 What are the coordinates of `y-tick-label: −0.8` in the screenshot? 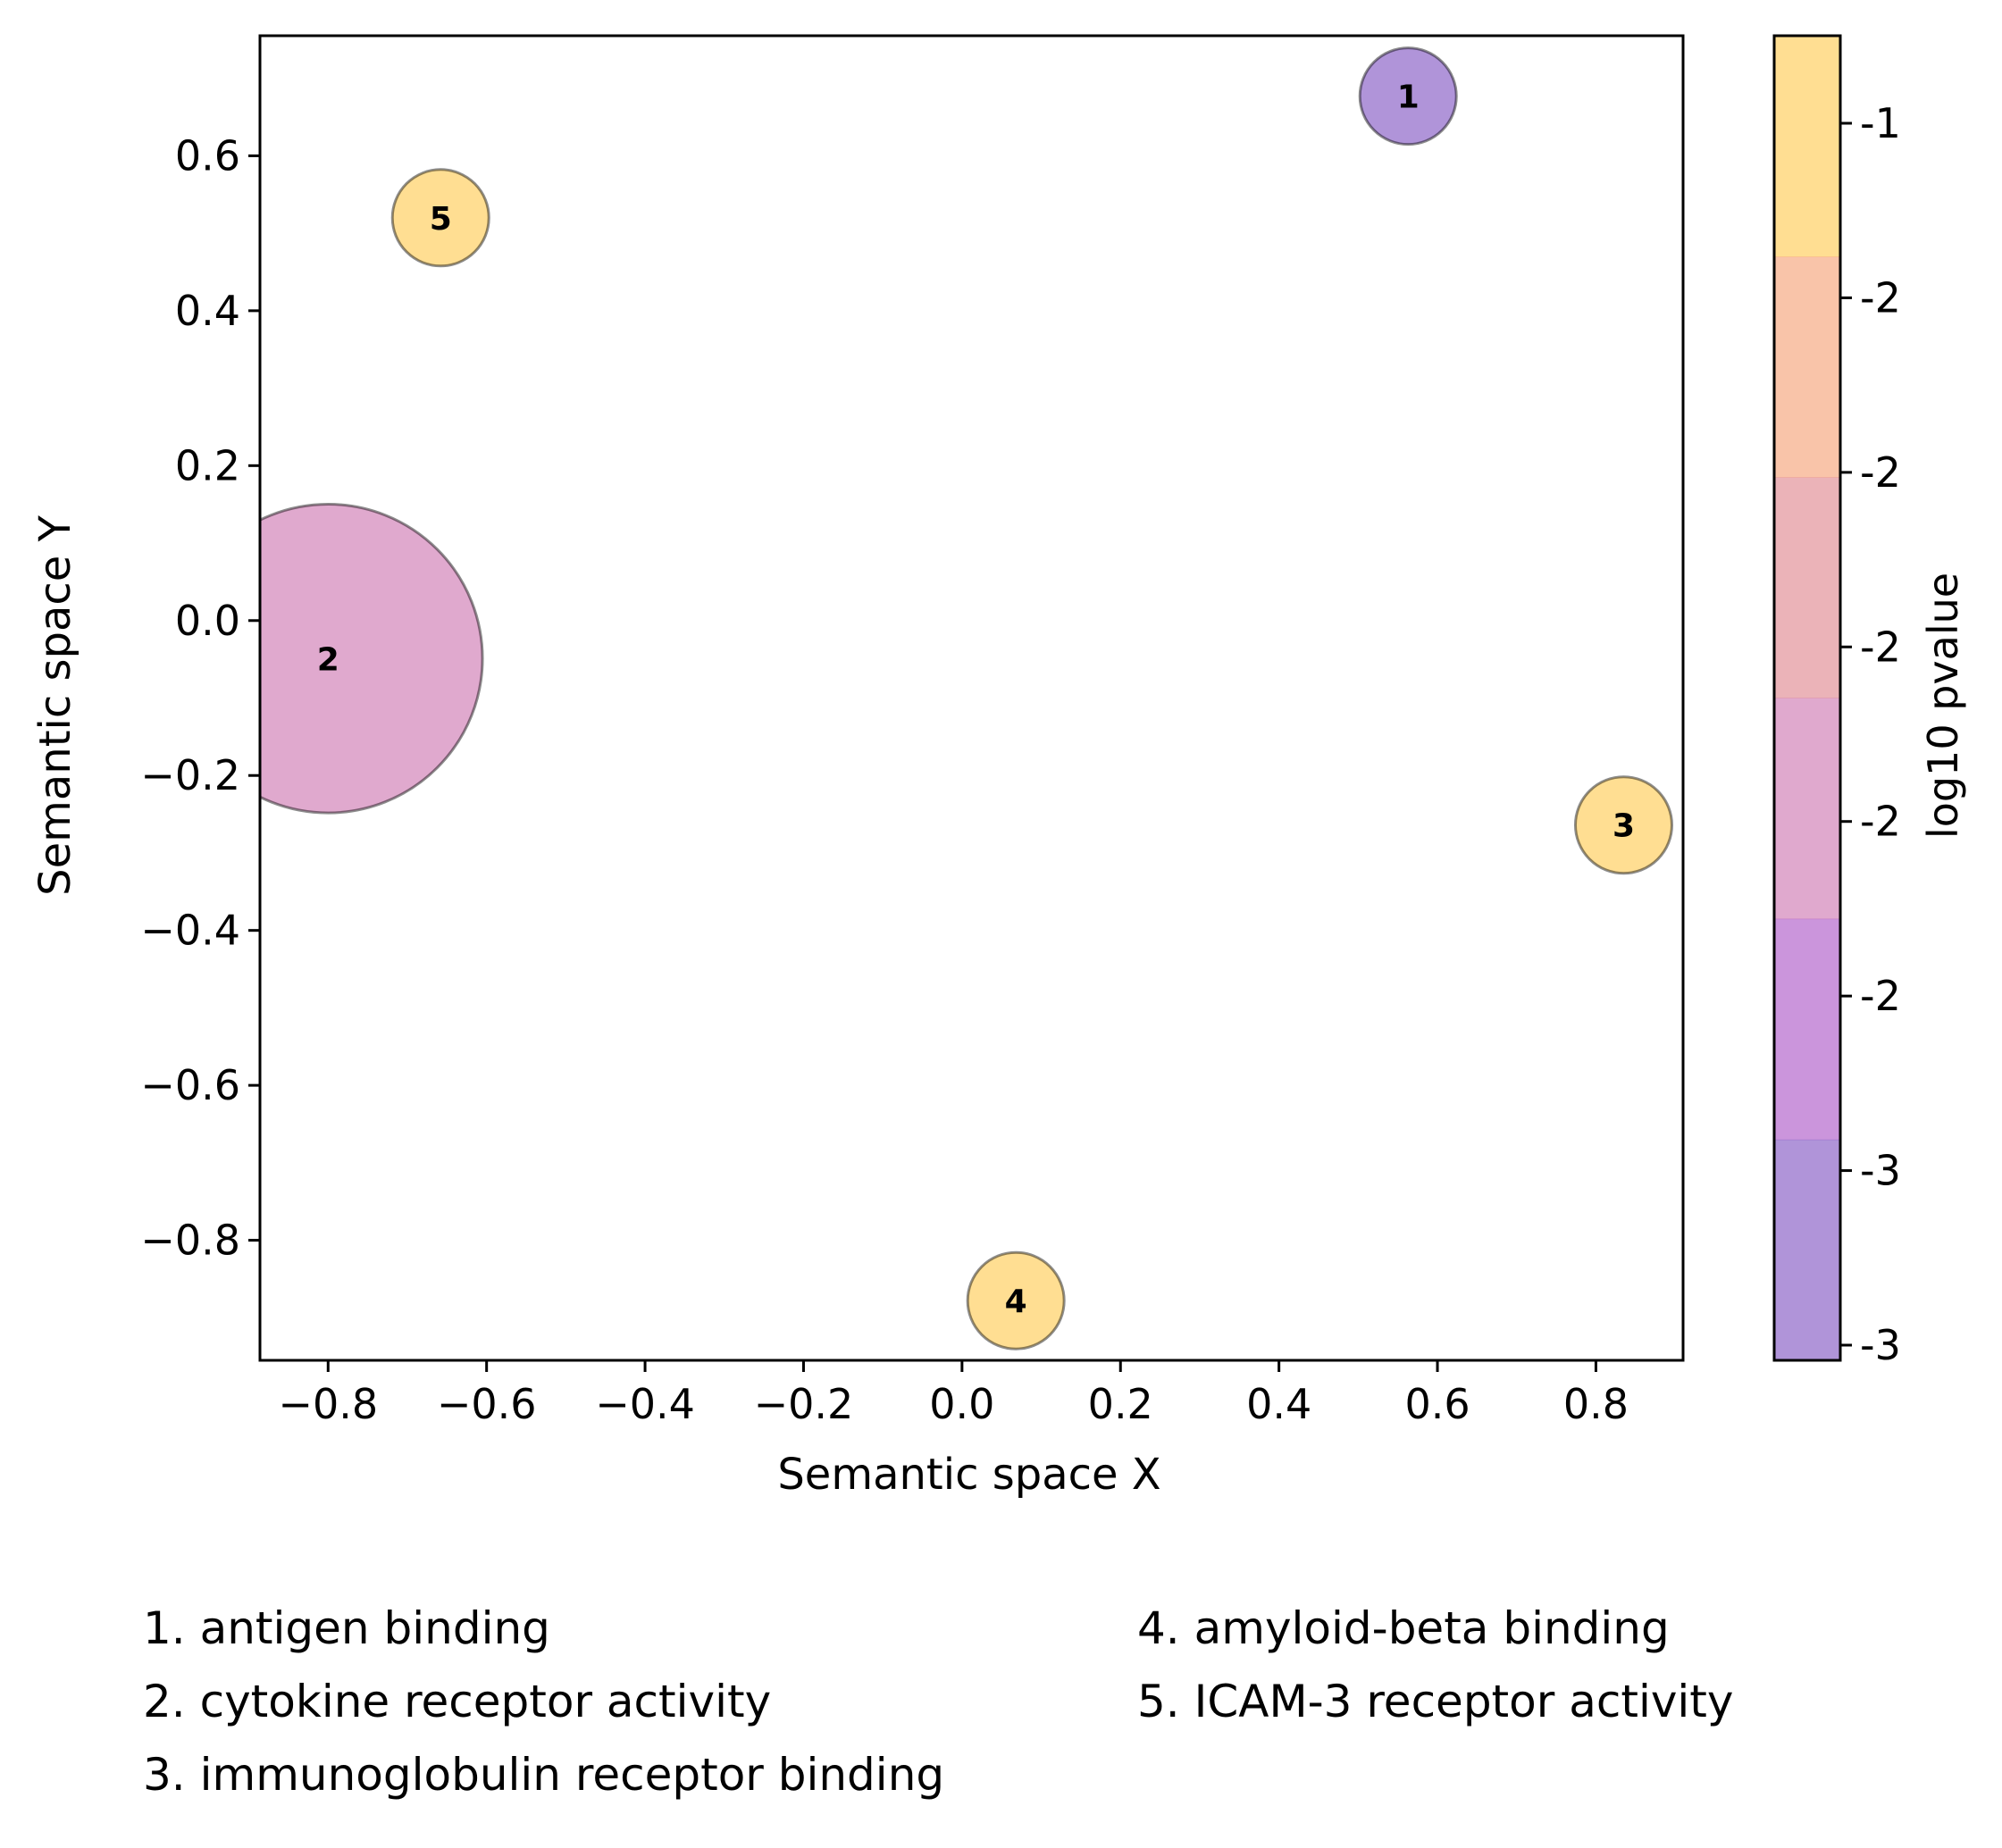 It's located at (190, 1241).